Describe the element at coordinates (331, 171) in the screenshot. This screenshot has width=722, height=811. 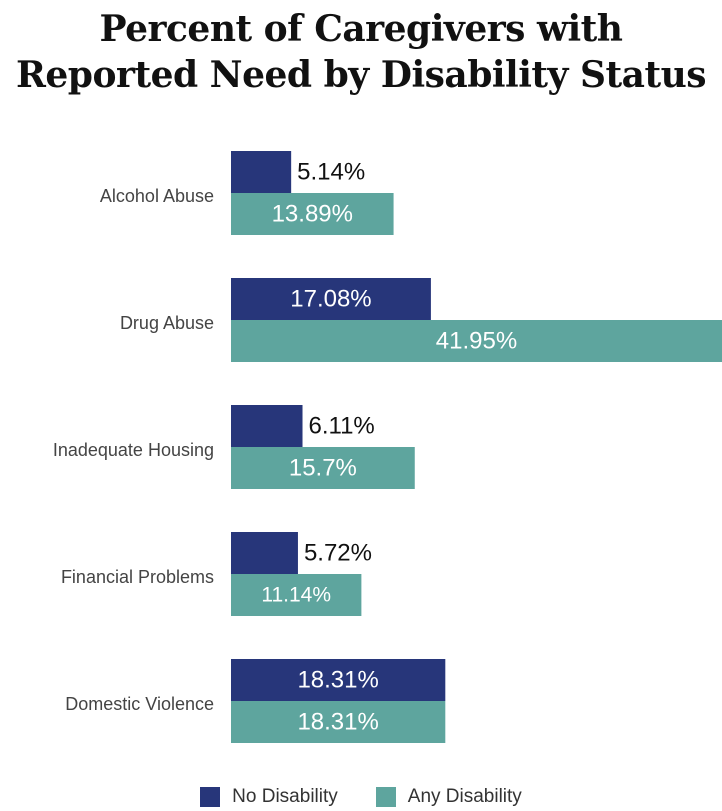
I see `data-label-no-disability-alcohol-abuse: 5.14%` at that location.